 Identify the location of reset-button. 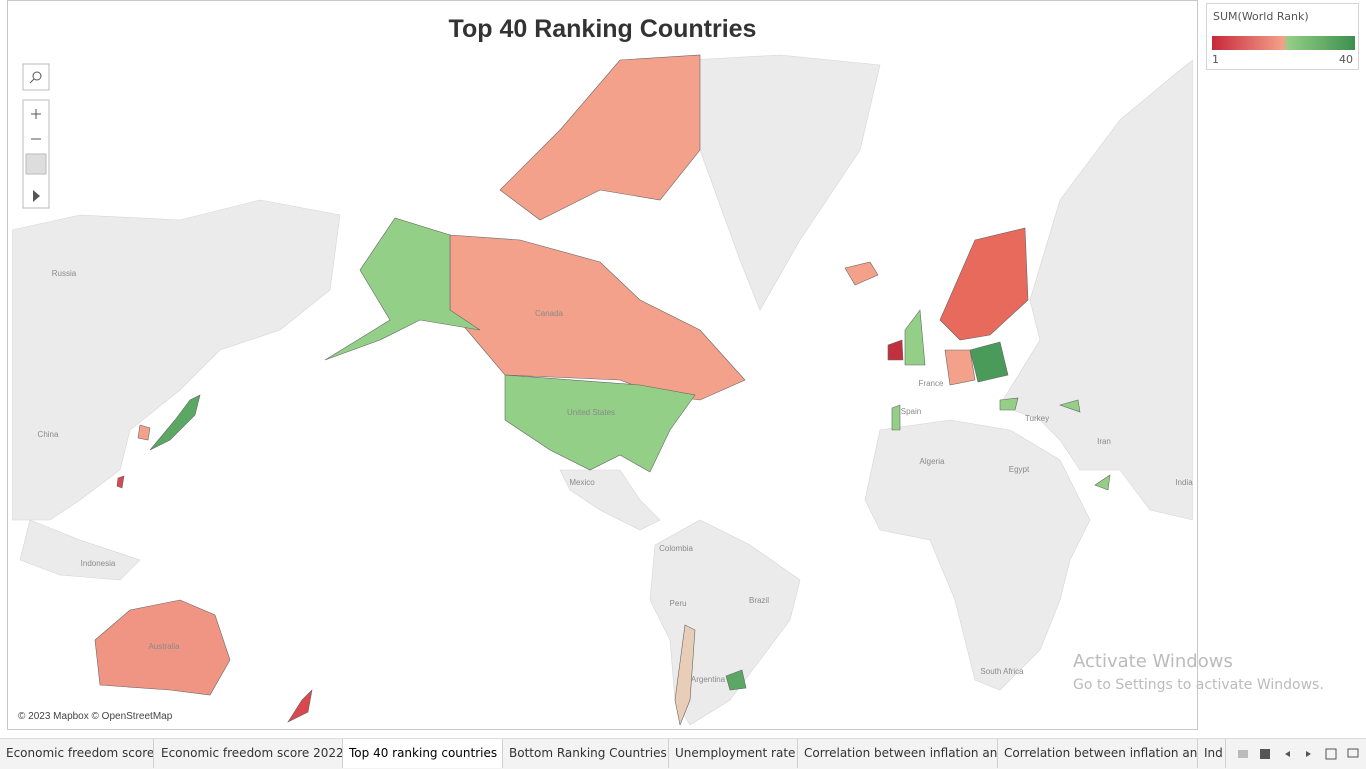
(36, 164).